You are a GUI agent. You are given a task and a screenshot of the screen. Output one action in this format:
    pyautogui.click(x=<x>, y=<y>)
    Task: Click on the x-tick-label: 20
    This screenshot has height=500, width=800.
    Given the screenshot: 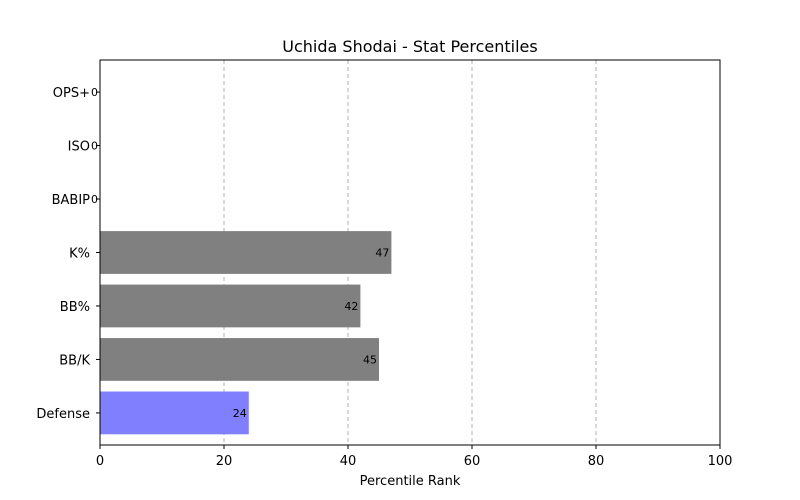 What is the action you would take?
    pyautogui.click(x=224, y=461)
    